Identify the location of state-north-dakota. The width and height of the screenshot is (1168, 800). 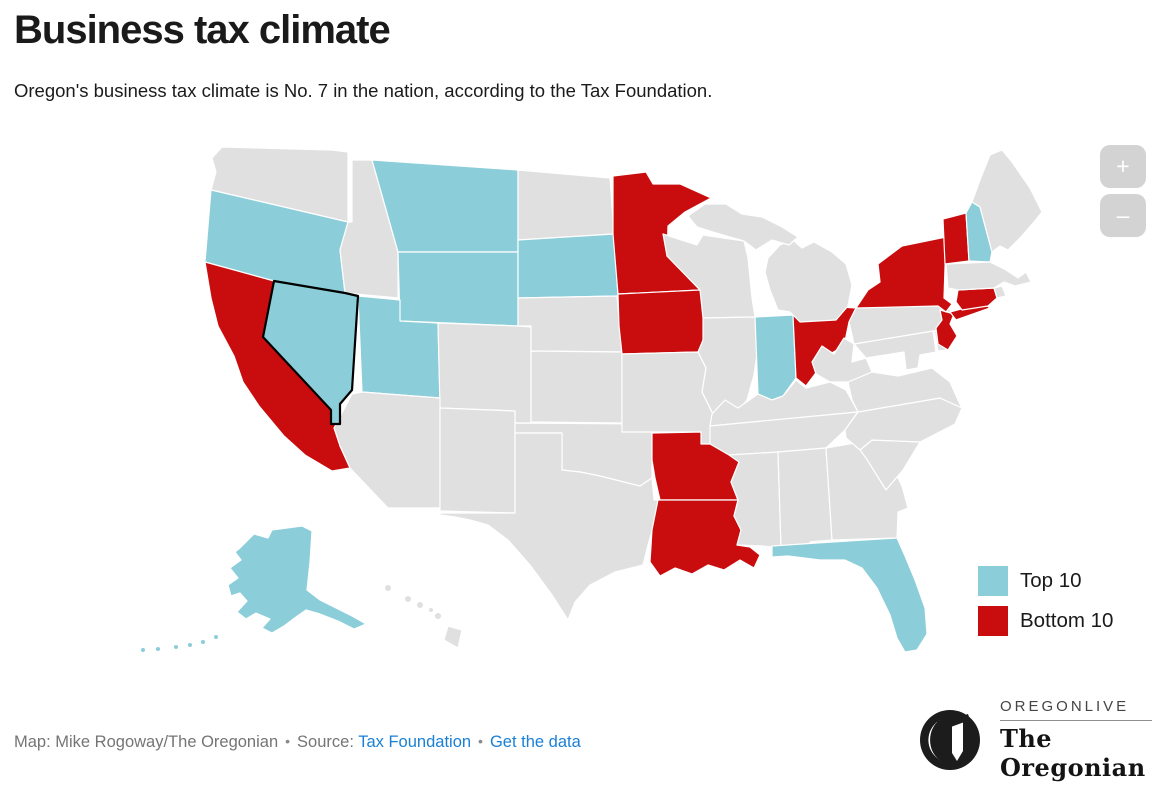
(566, 205).